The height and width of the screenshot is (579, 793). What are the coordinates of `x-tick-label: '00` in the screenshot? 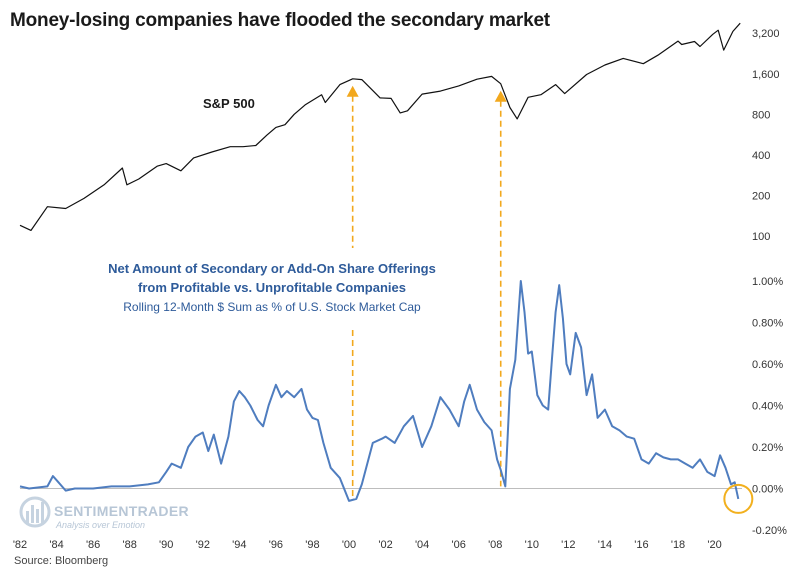 It's located at (349, 545).